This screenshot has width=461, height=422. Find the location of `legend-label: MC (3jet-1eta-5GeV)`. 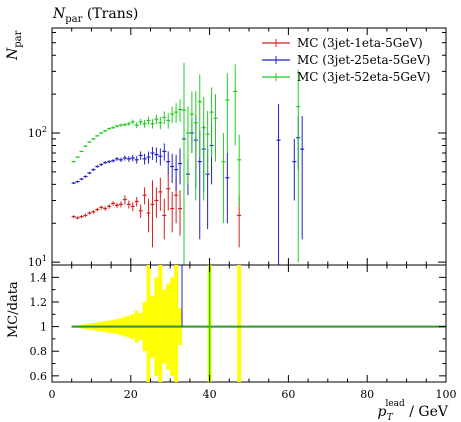

legend-label: MC (3jet-1eta-5GeV) is located at coordinates (360, 43).